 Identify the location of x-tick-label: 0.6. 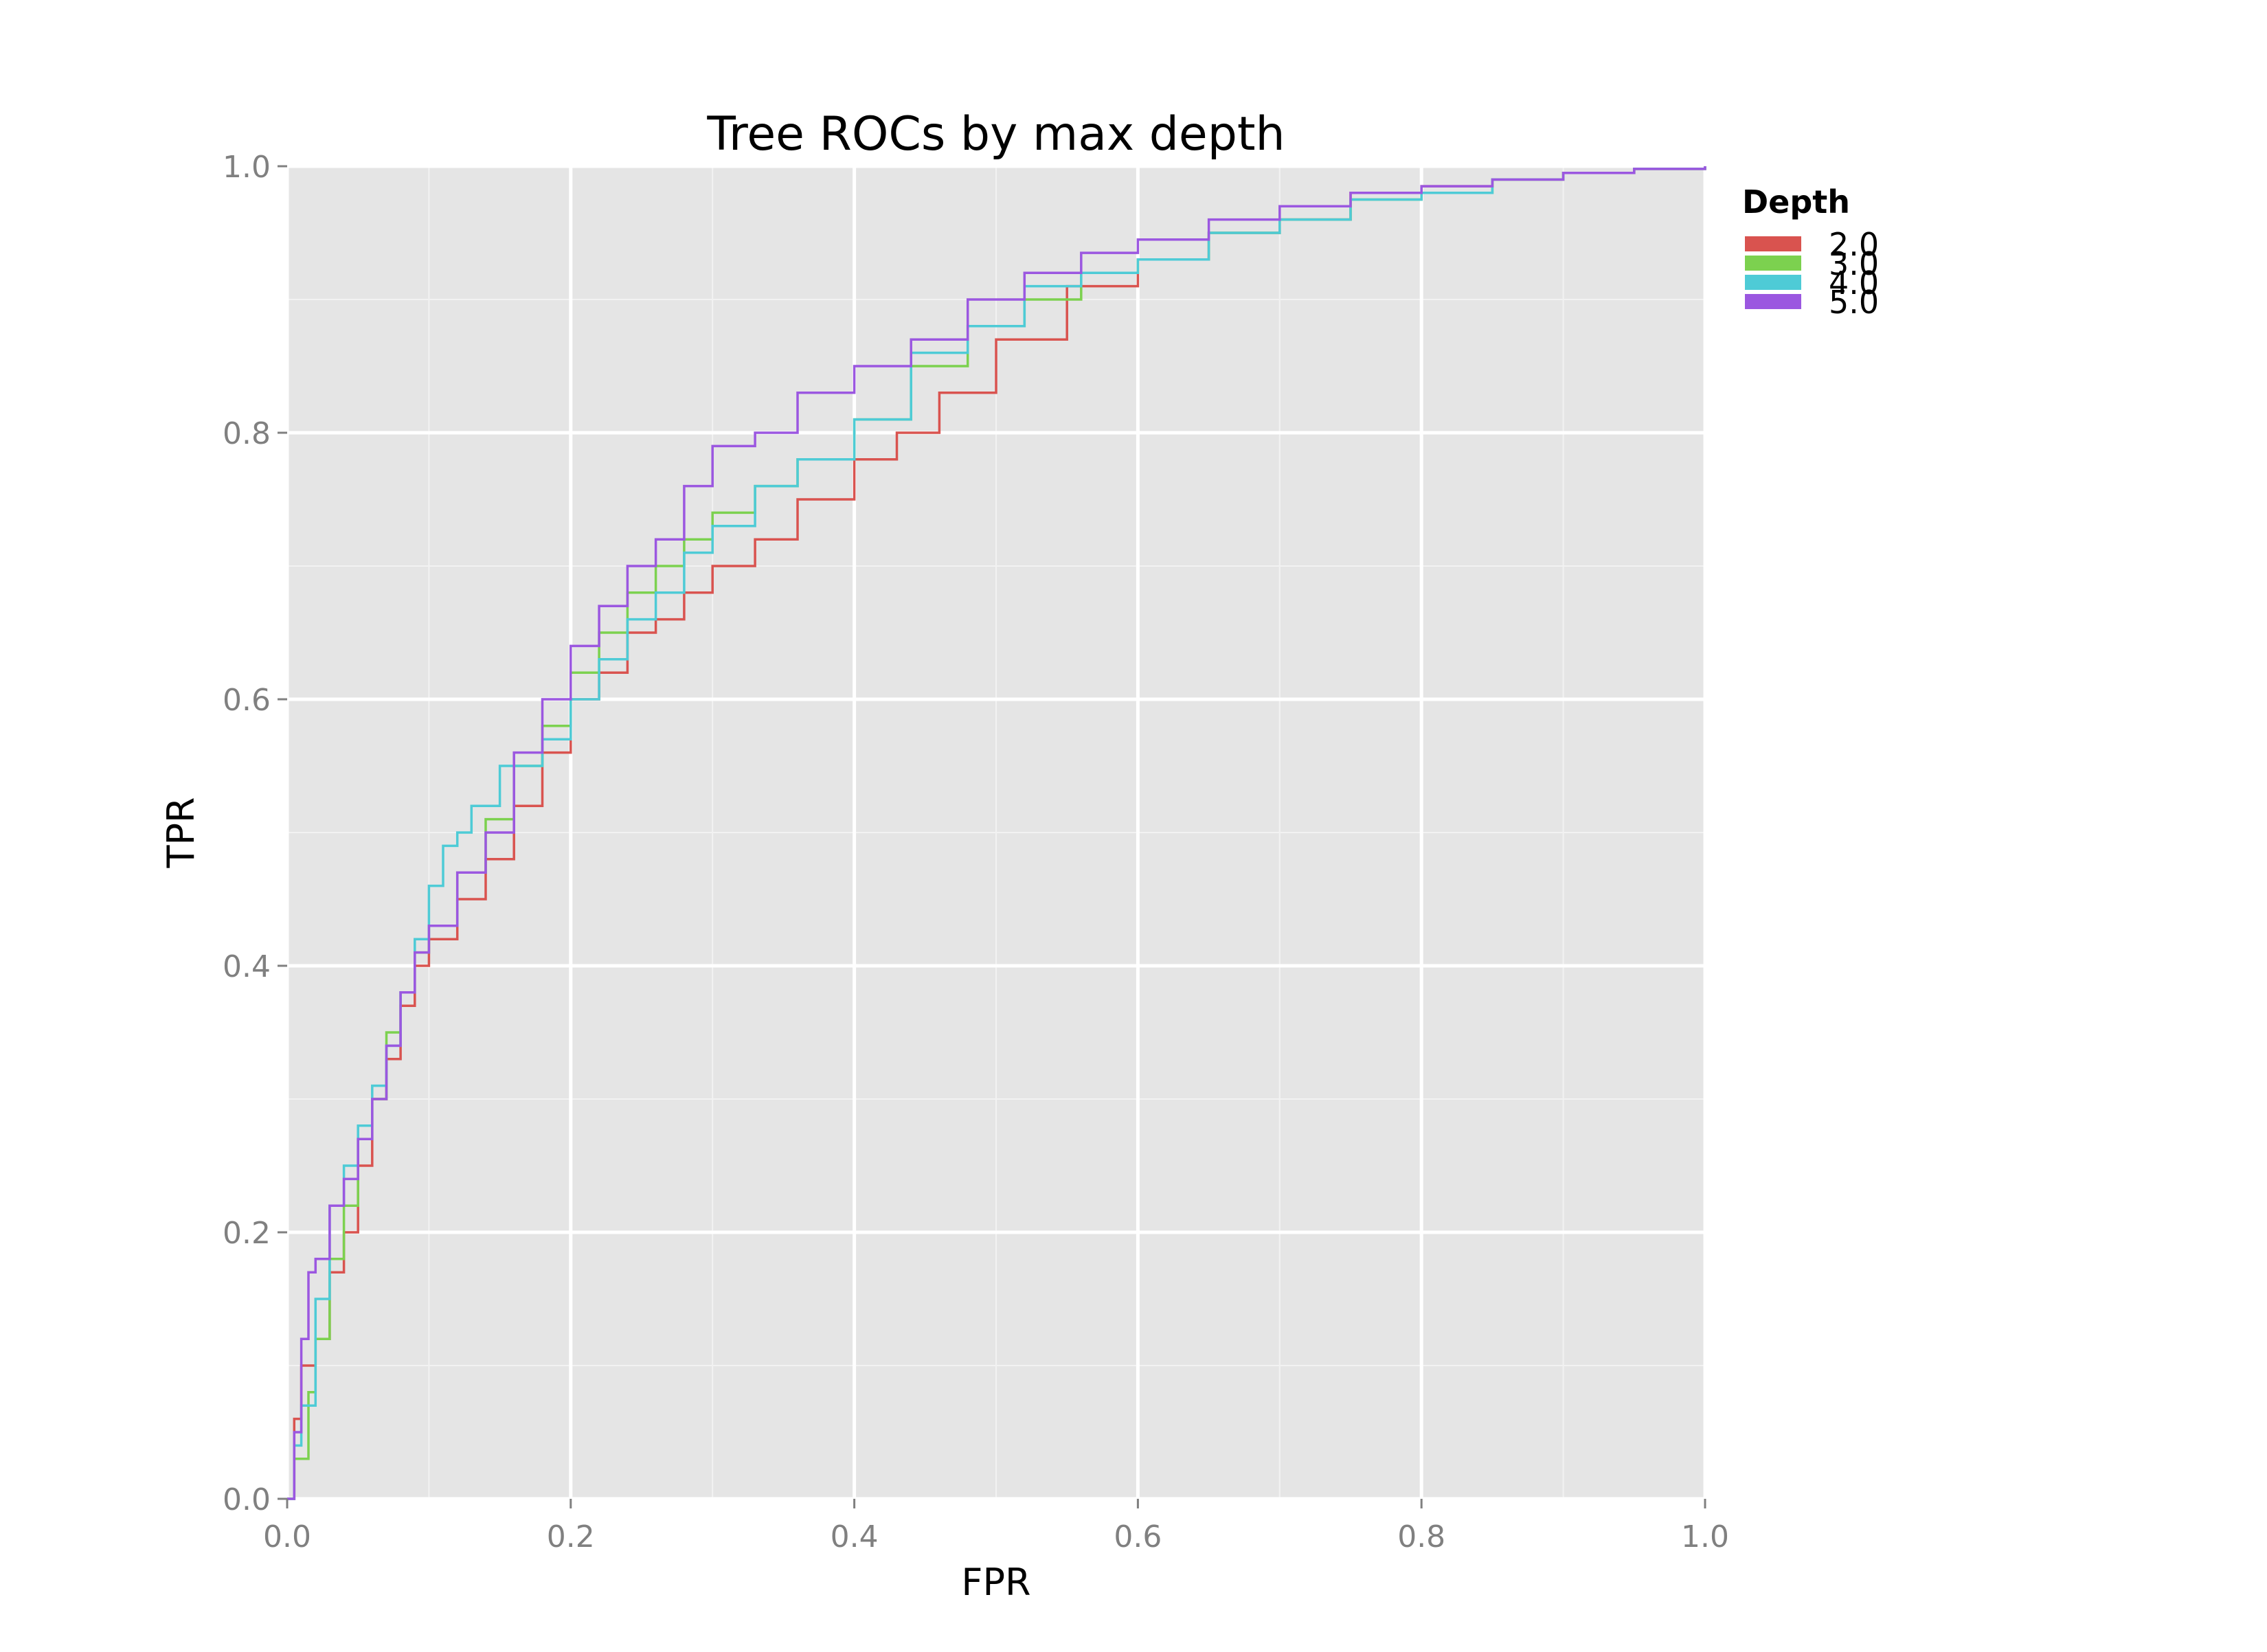
(1138, 1537).